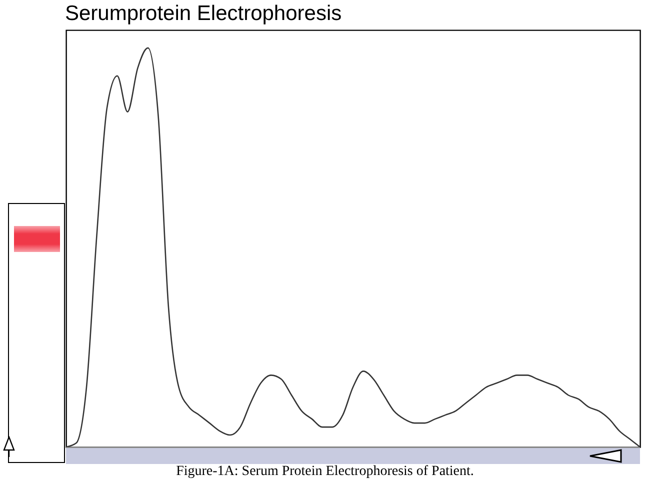 This screenshot has height=489, width=650. Describe the element at coordinates (203, 13) in the screenshot. I see `chart-title: Serumprotein Electrophoresis` at that location.